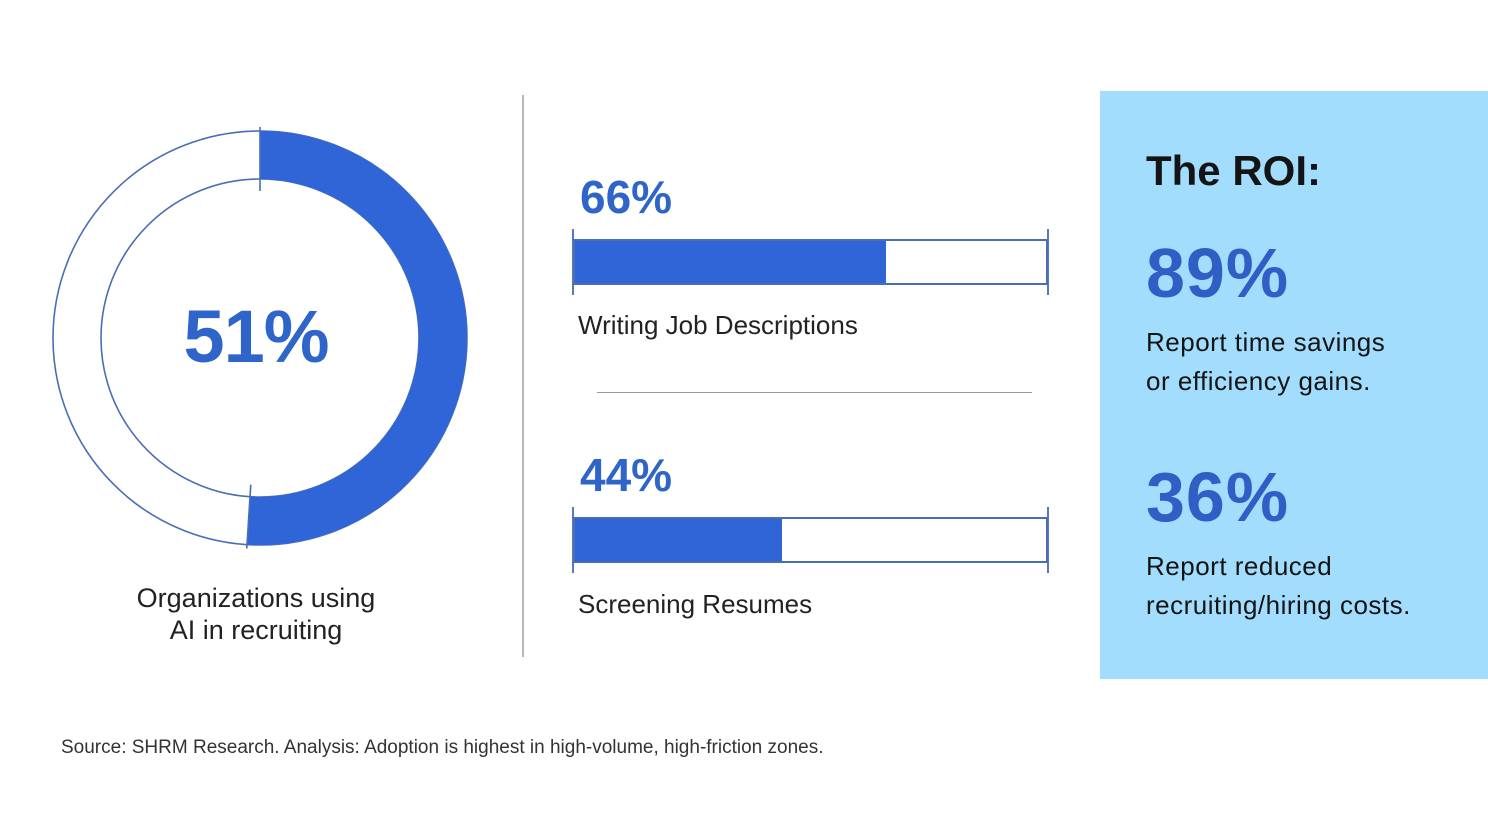 This screenshot has width=1488, height=831. I want to click on bar-1-value-label: 66%, so click(626, 197).